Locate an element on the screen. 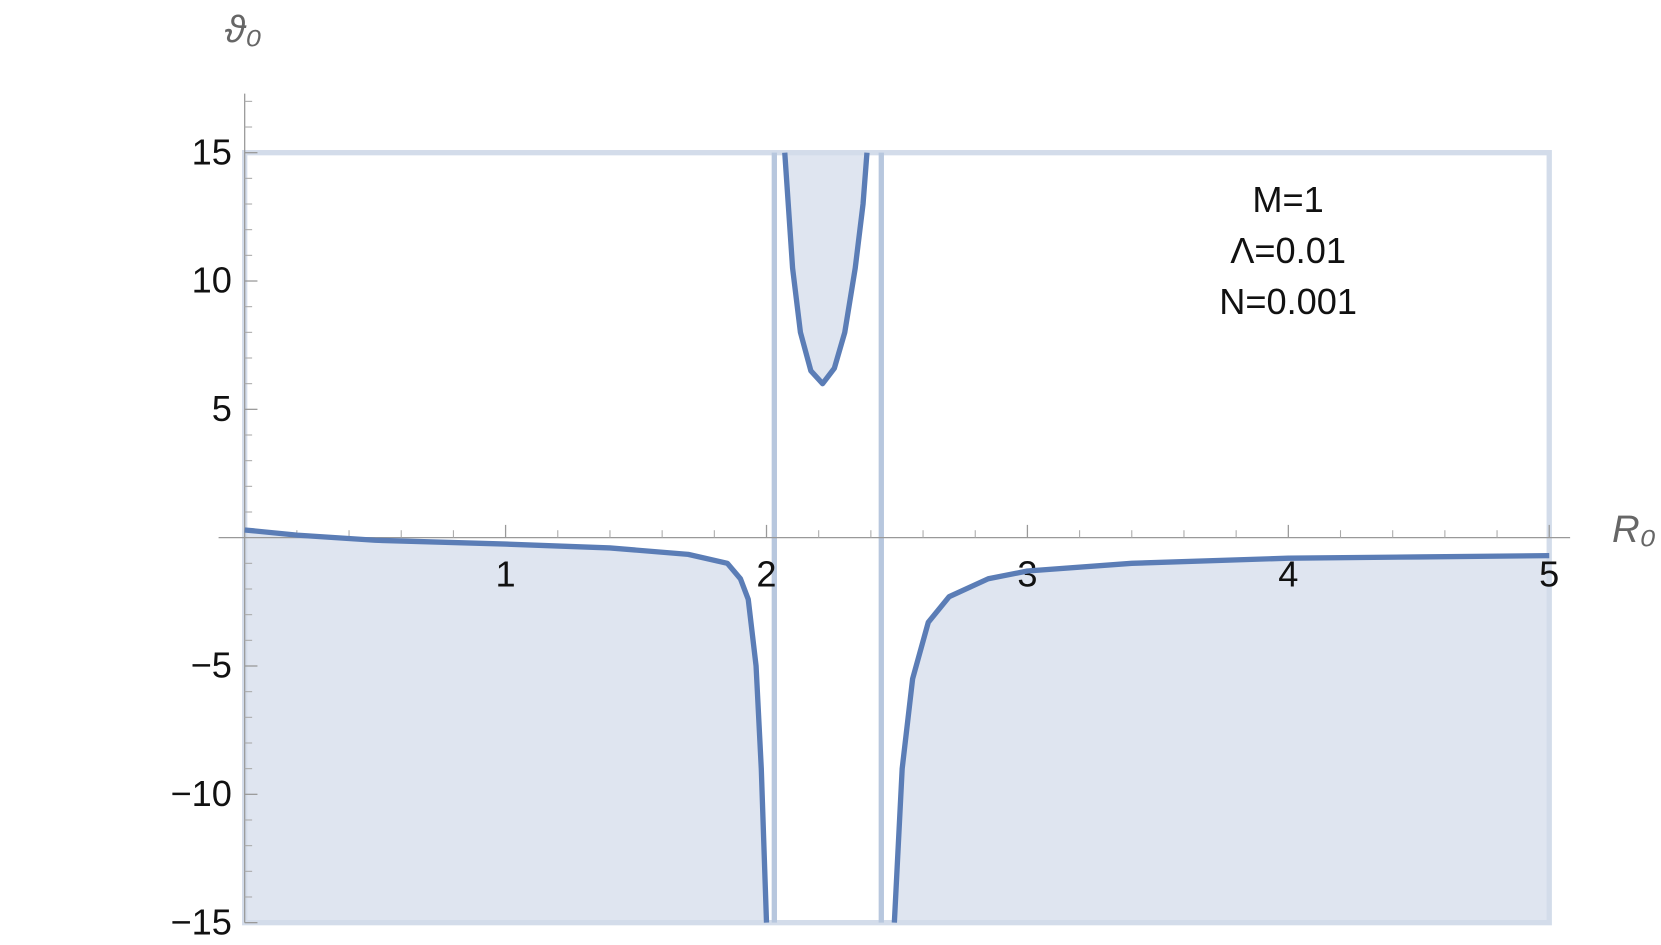  x-axis-label: R₀ is located at coordinates (1634, 529).